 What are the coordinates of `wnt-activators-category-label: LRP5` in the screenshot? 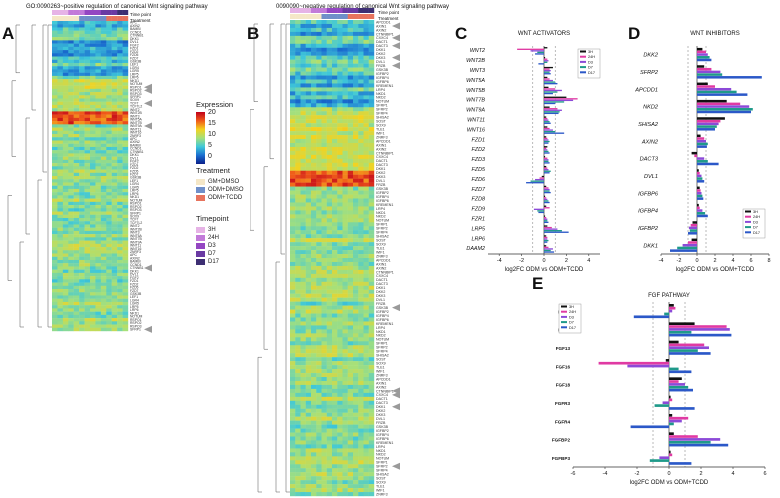 It's located at (479, 229).